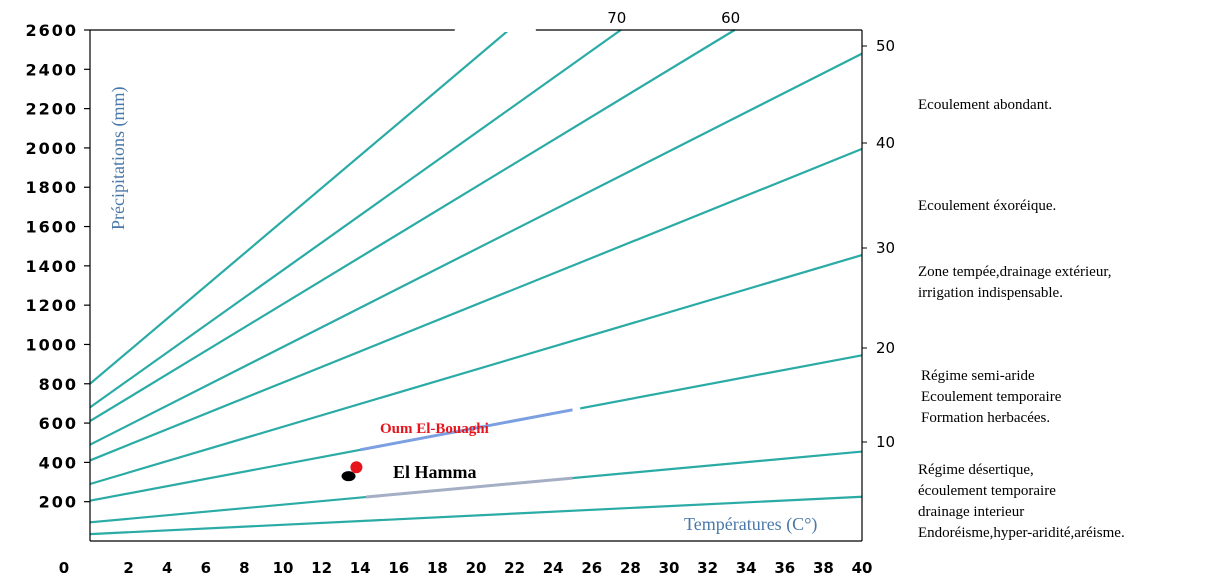 Image resolution: width=1228 pixels, height=582 pixels. I want to click on top-isoline-label: 60, so click(730, 18).